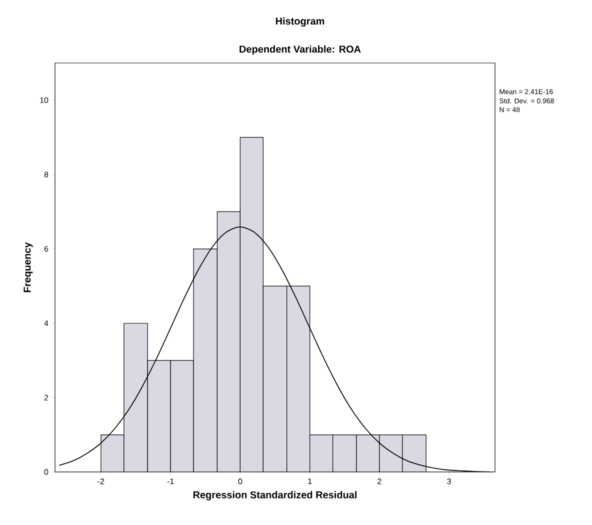 Image resolution: width=592 pixels, height=525 pixels. What do you see at coordinates (46, 249) in the screenshot?
I see `y-tick-label: 6` at bounding box center [46, 249].